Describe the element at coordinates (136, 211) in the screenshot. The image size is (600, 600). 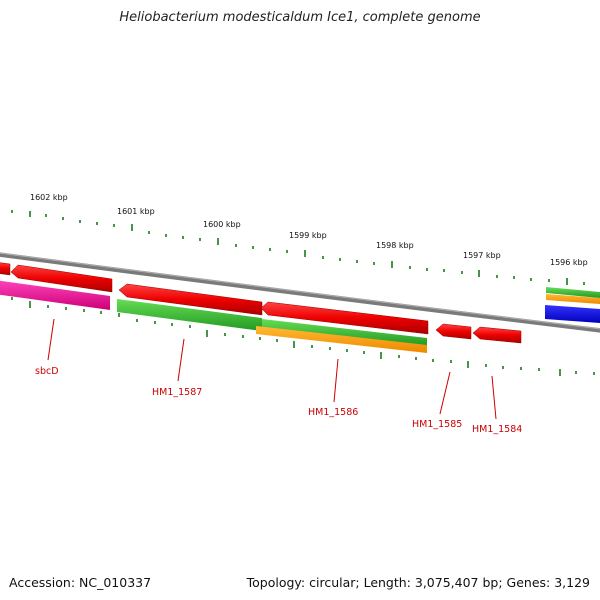
I see `scale-label: 1601 kbp` at that location.